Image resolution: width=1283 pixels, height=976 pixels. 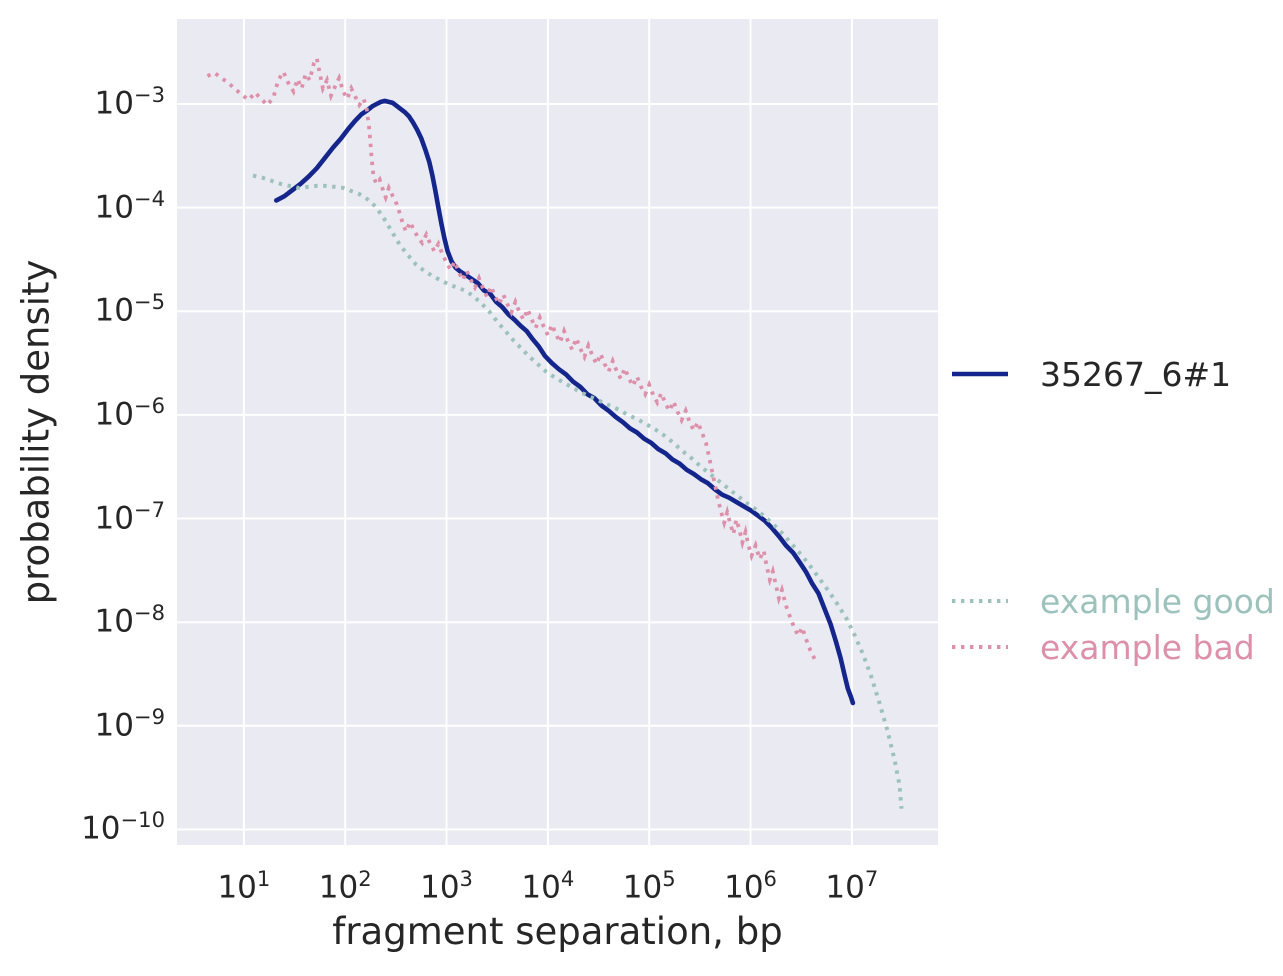 What do you see at coordinates (649, 886) in the screenshot?
I see `x-tick-label-10e5: 105` at bounding box center [649, 886].